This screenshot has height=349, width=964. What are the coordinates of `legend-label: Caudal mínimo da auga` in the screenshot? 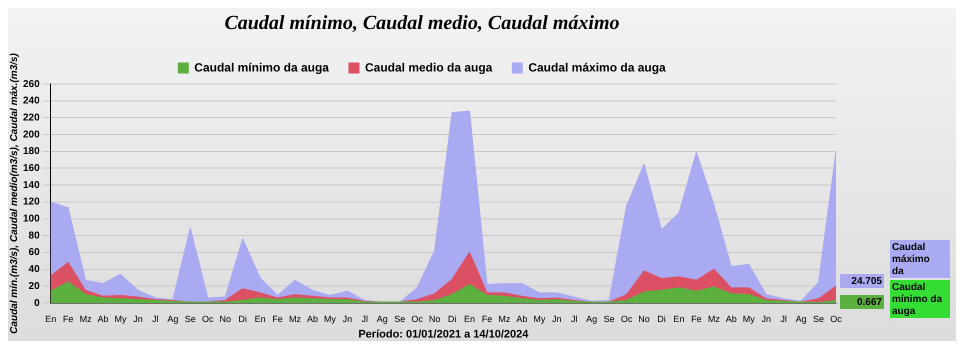 It's located at (262, 67).